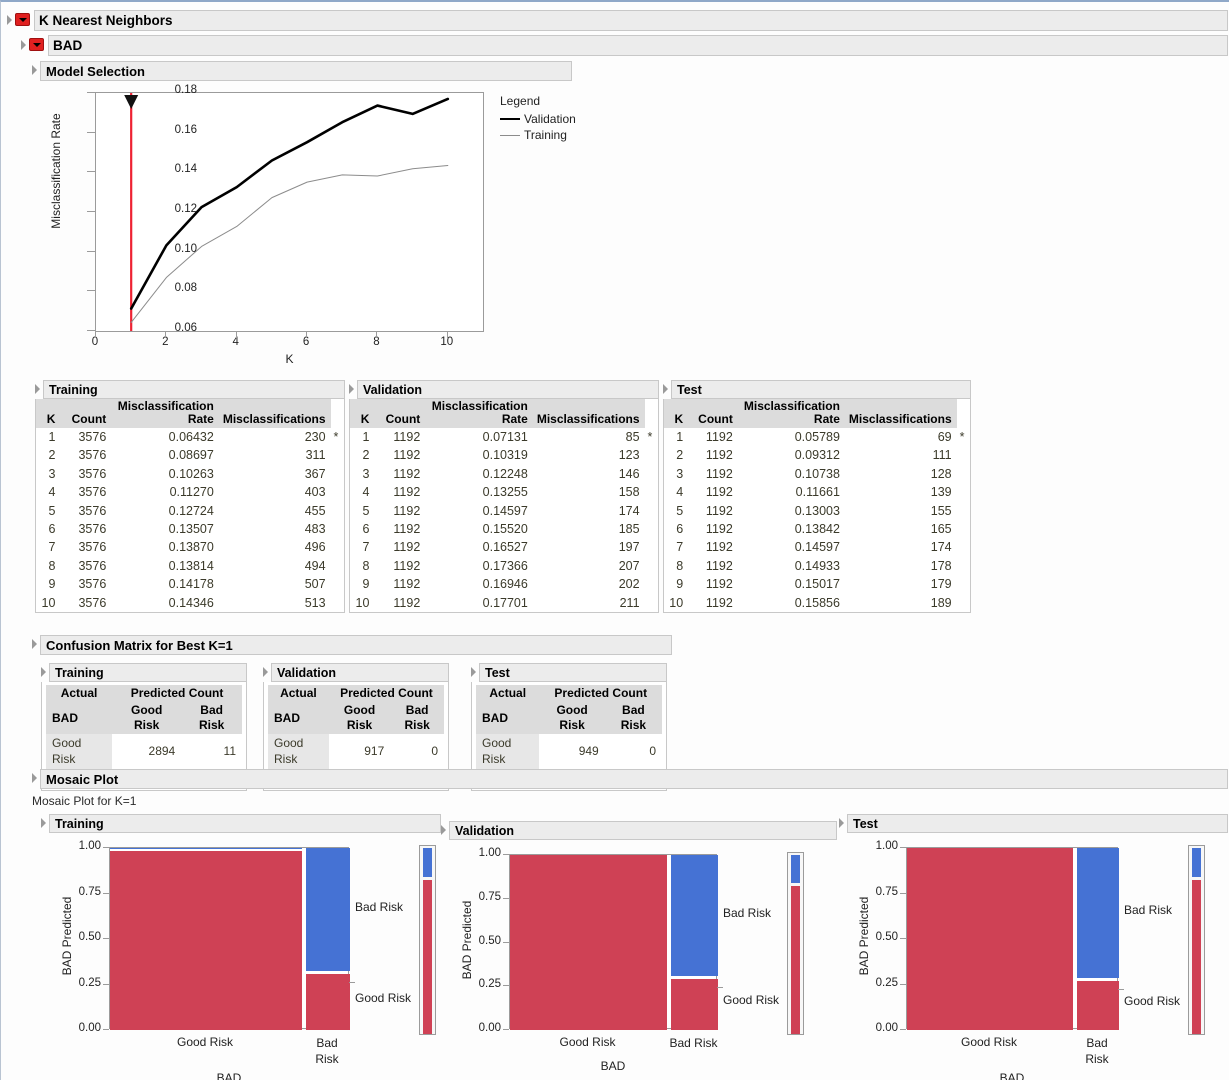 The height and width of the screenshot is (1080, 1229). I want to click on table-row: 5 1192 0.13003 155, so click(817, 511).